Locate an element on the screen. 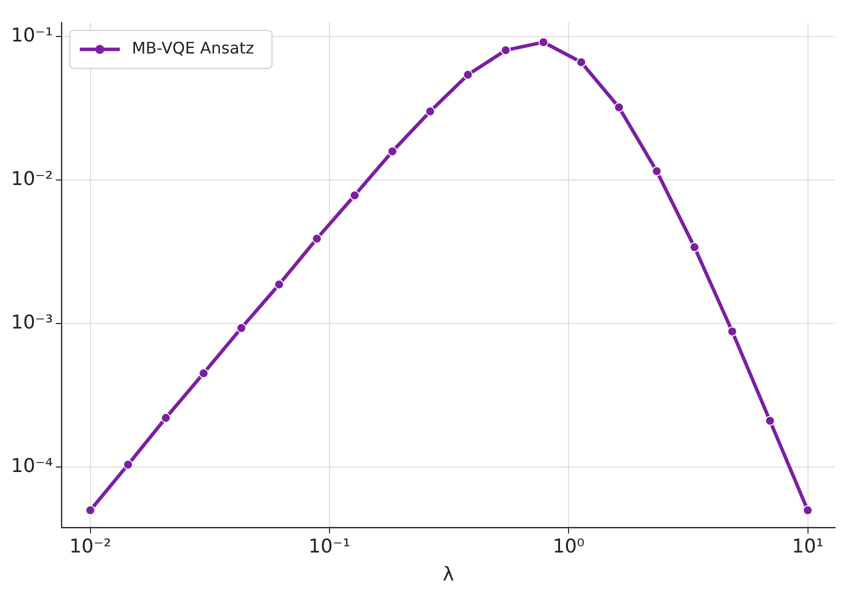  x-tick-label: 10⁰ is located at coordinates (568, 547).